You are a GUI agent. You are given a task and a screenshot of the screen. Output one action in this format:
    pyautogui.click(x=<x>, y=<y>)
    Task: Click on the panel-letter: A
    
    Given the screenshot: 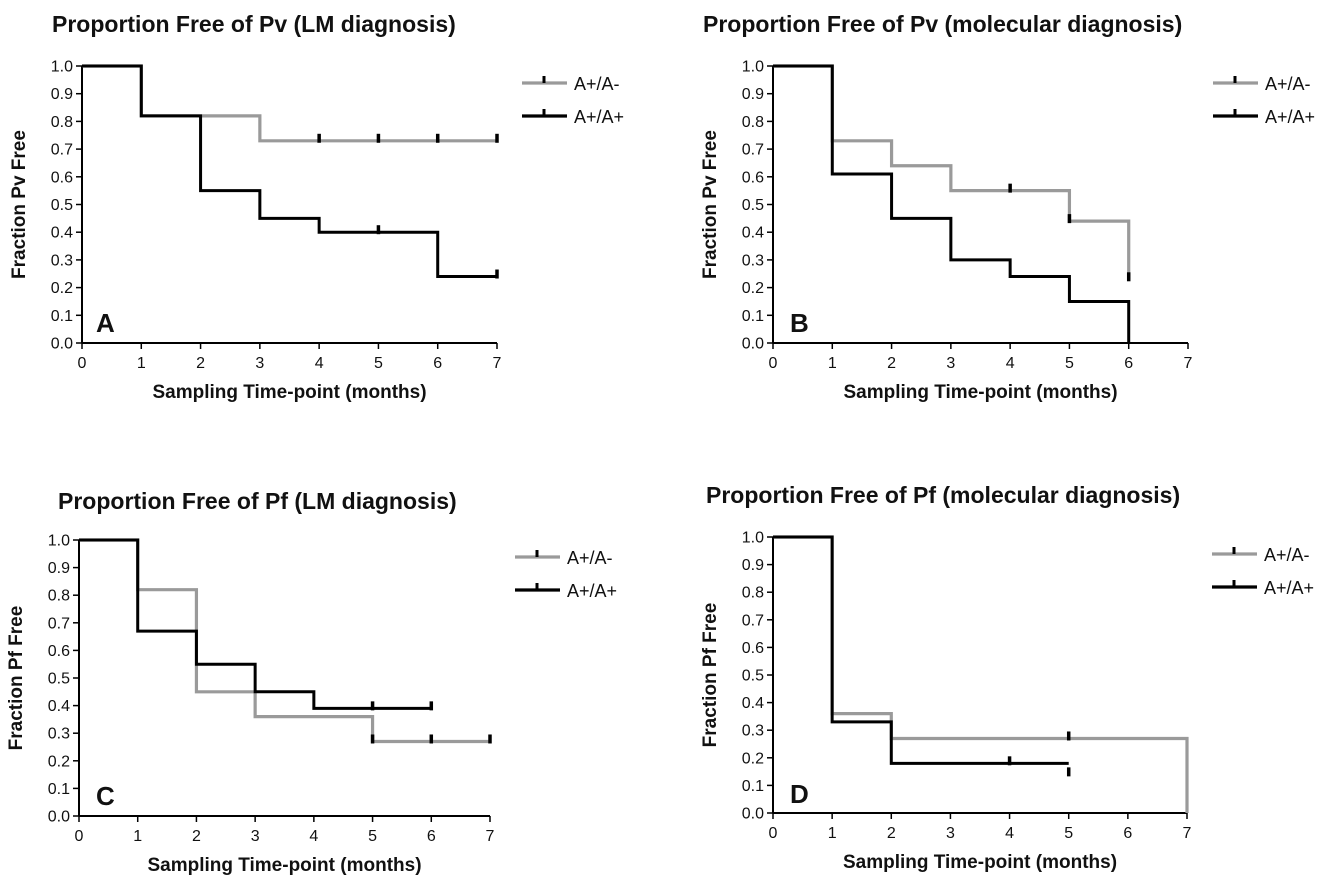 What is the action you would take?
    pyautogui.click(x=105, y=323)
    